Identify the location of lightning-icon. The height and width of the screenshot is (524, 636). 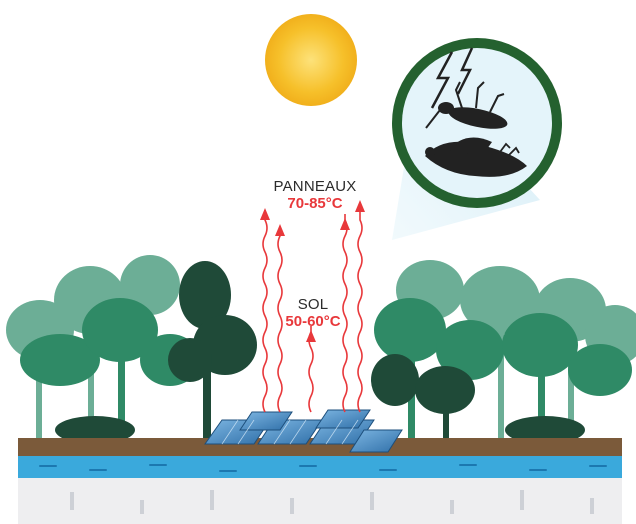
(452, 78).